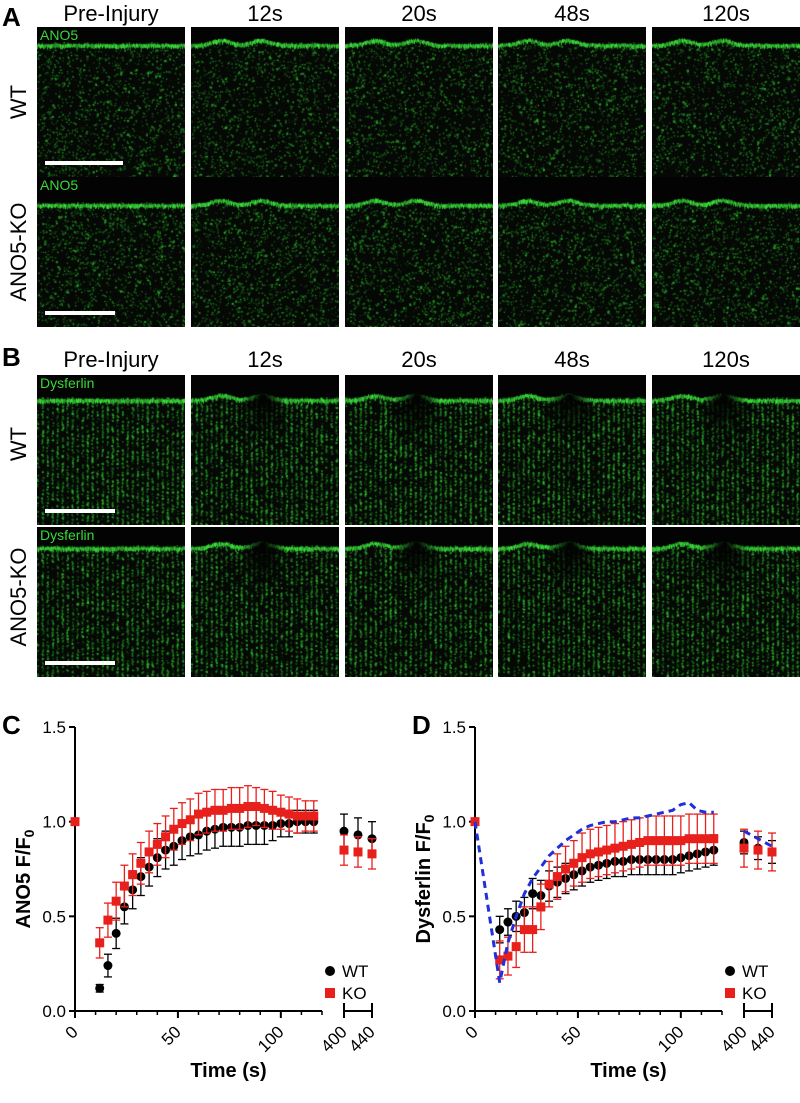 Image resolution: width=800 pixels, height=1103 pixels. I want to click on row-label-ano5-ko: ANO5-KO, so click(18, 252).